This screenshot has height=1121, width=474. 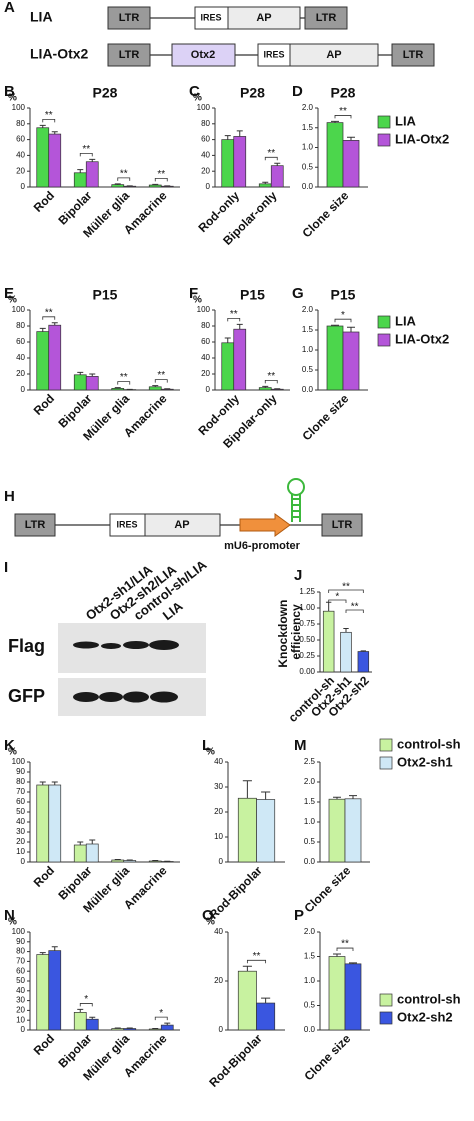 I want to click on y-tick-label: 0.00, so click(x=307, y=671).